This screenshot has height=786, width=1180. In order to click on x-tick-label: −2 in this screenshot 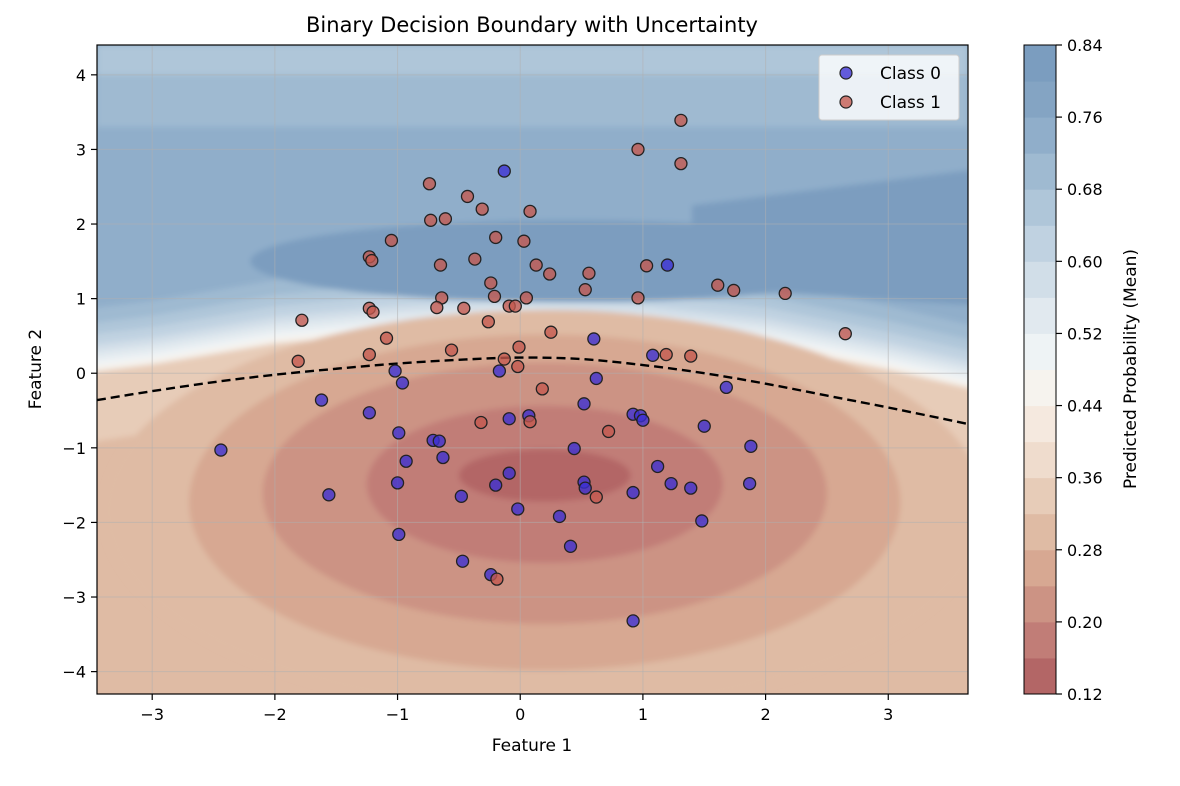, I will do `click(275, 714)`.